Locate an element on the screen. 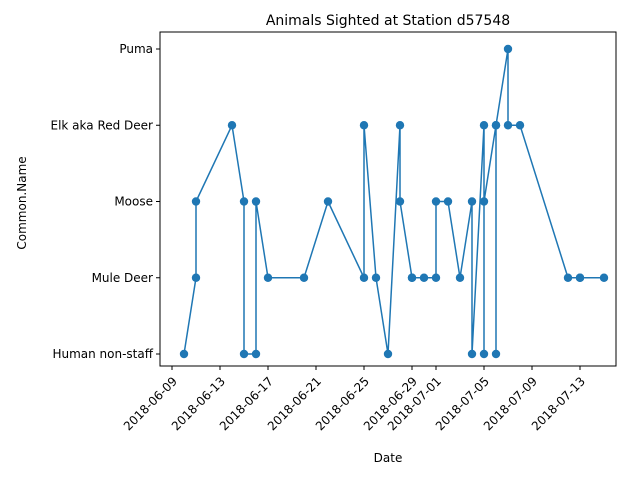  x-axis-title: Date is located at coordinates (388, 458).